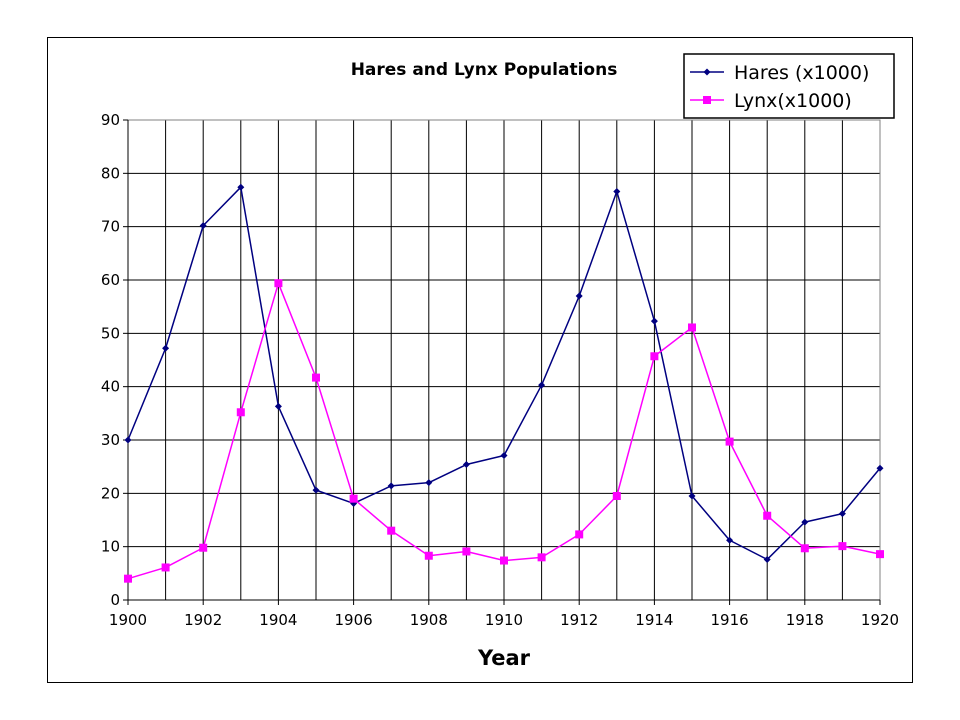  What do you see at coordinates (880, 620) in the screenshot?
I see `x-tick-label: 1920` at bounding box center [880, 620].